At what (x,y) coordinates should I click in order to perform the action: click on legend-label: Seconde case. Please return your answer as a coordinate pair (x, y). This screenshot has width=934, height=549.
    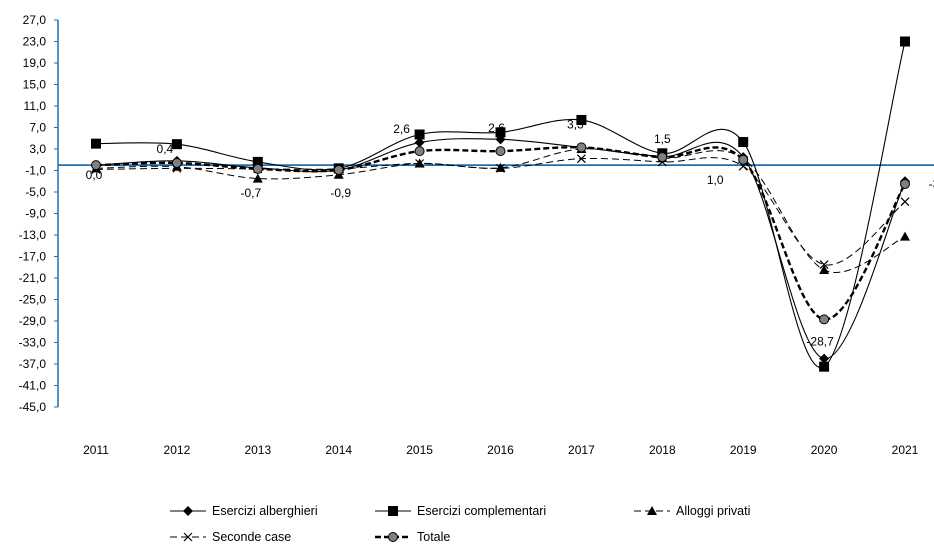
    Looking at the image, I should click on (251, 537).